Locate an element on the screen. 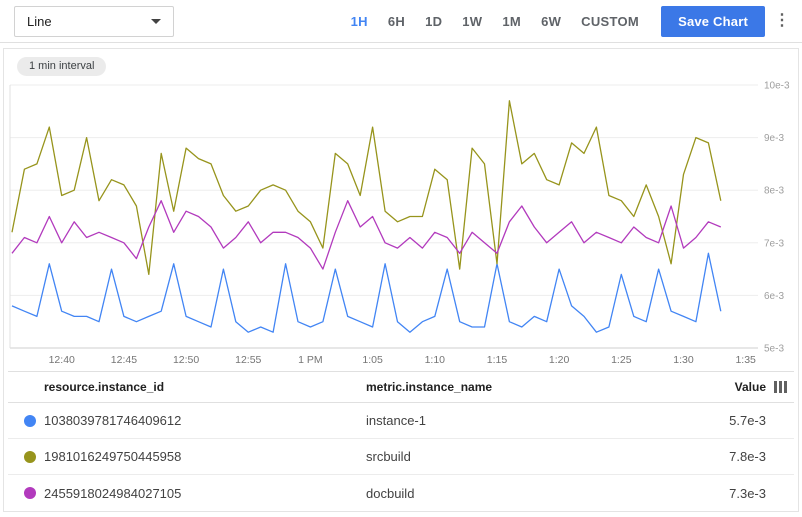 The width and height of the screenshot is (802, 517). save-chart-button: Save Chart is located at coordinates (713, 21).